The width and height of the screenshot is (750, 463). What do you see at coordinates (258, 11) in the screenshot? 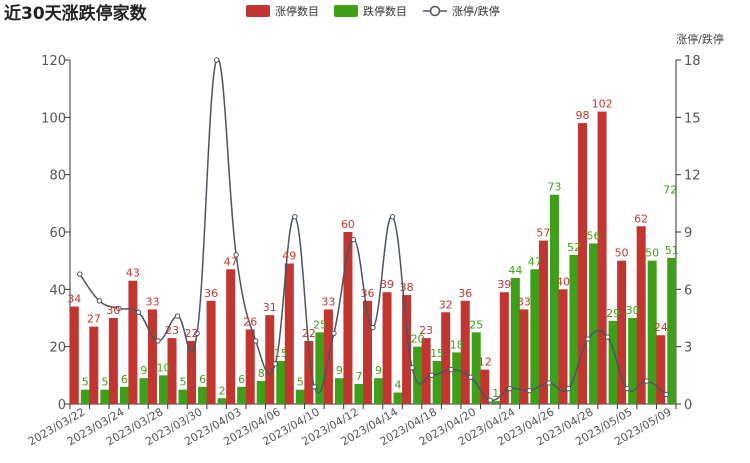
I see `legend-swatch` at bounding box center [258, 11].